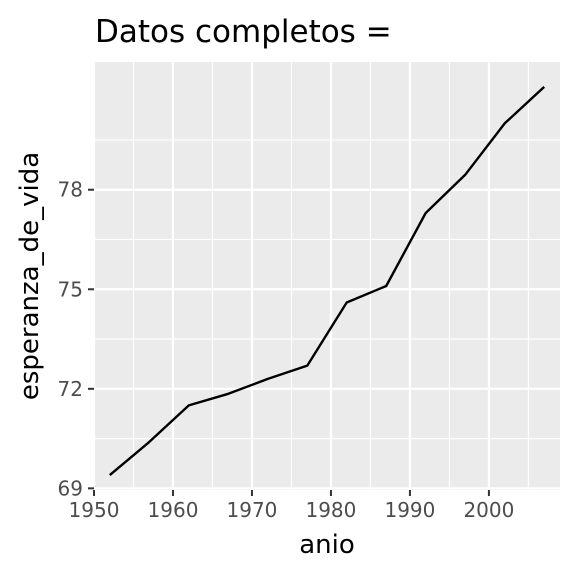  Describe the element at coordinates (70, 488) in the screenshot. I see `y-tick-label: 69` at that location.